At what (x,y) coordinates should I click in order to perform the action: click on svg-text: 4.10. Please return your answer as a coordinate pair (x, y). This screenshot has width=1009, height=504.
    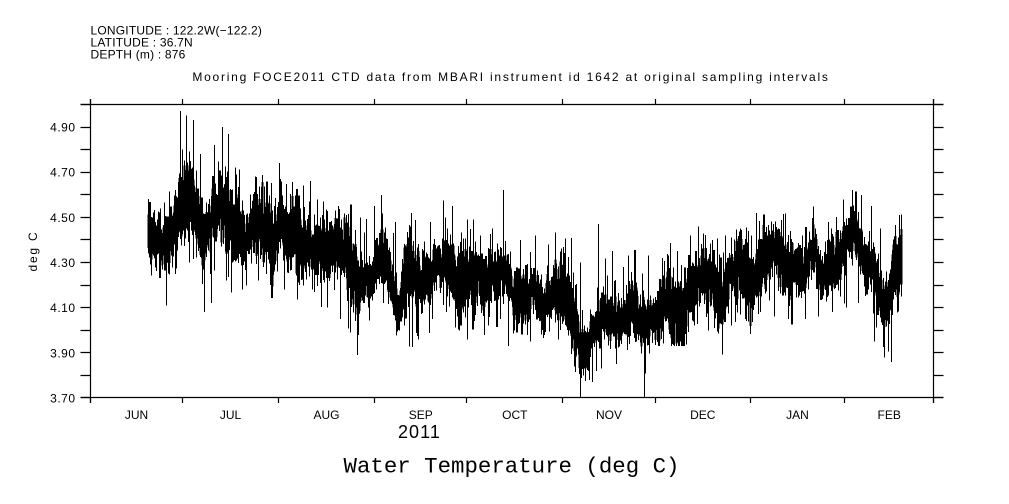
    Looking at the image, I should click on (62, 308).